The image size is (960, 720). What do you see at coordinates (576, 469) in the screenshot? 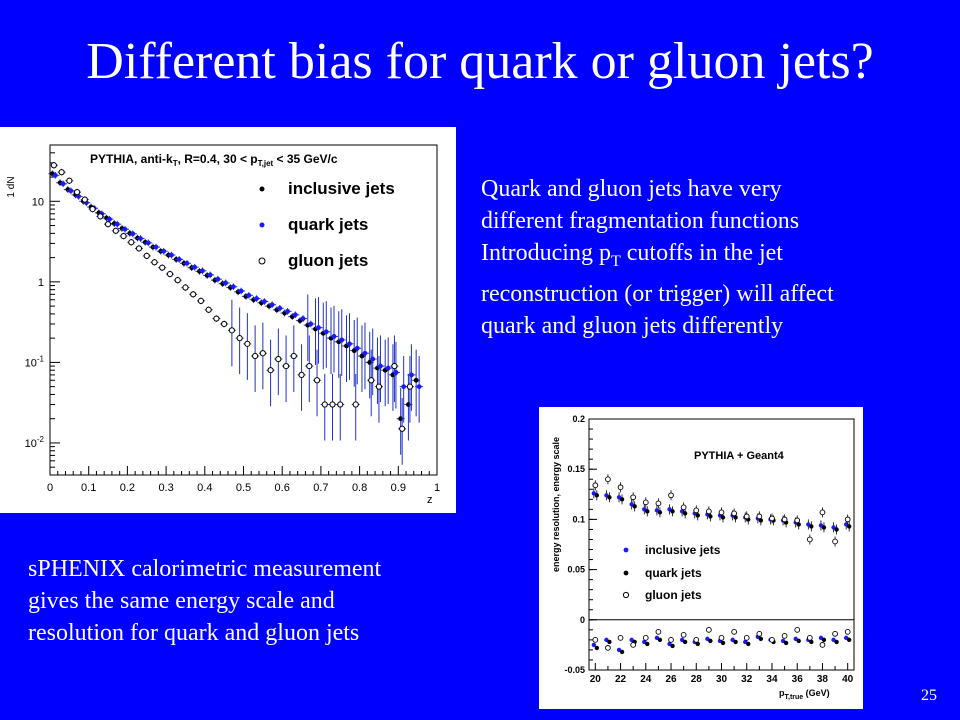
I see `y-tick-label: 0.15` at bounding box center [576, 469].